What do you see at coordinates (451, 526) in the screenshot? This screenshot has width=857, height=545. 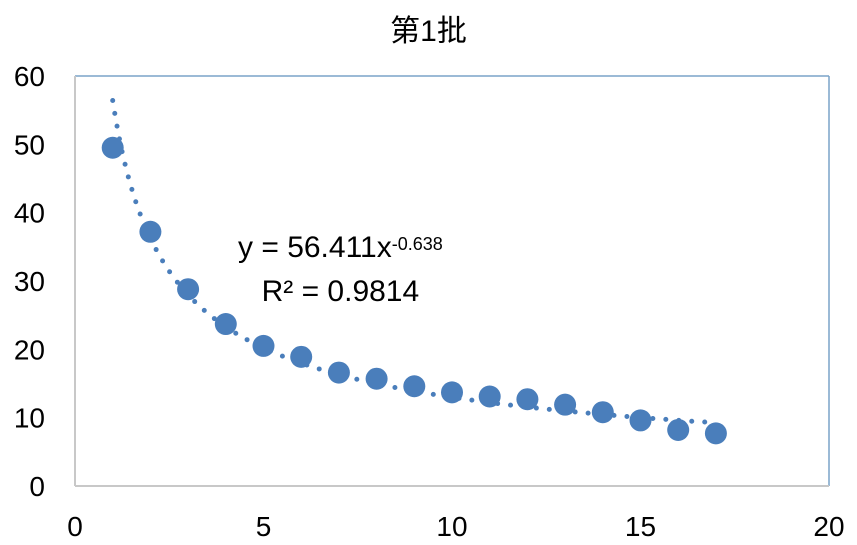 I see `x-tick-label: 10` at bounding box center [451, 526].